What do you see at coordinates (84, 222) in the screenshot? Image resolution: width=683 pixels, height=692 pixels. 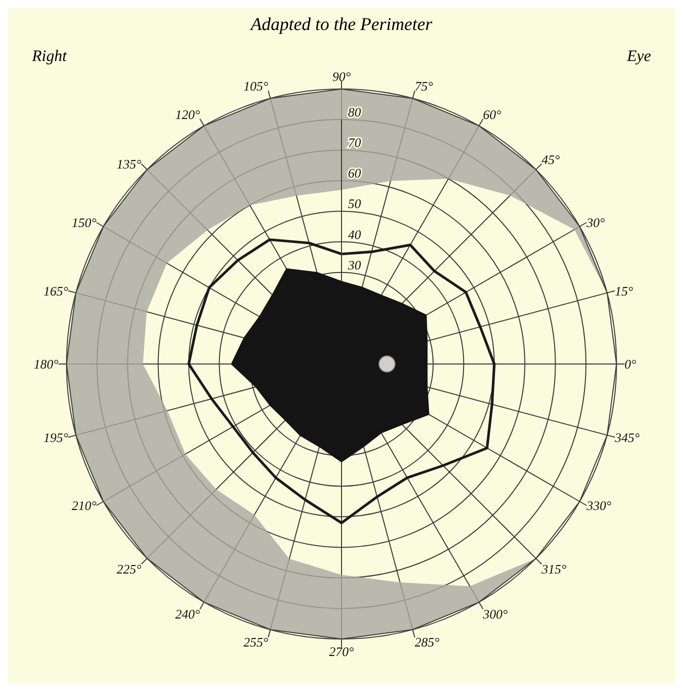 I see `spoke-label: 150°` at bounding box center [84, 222].